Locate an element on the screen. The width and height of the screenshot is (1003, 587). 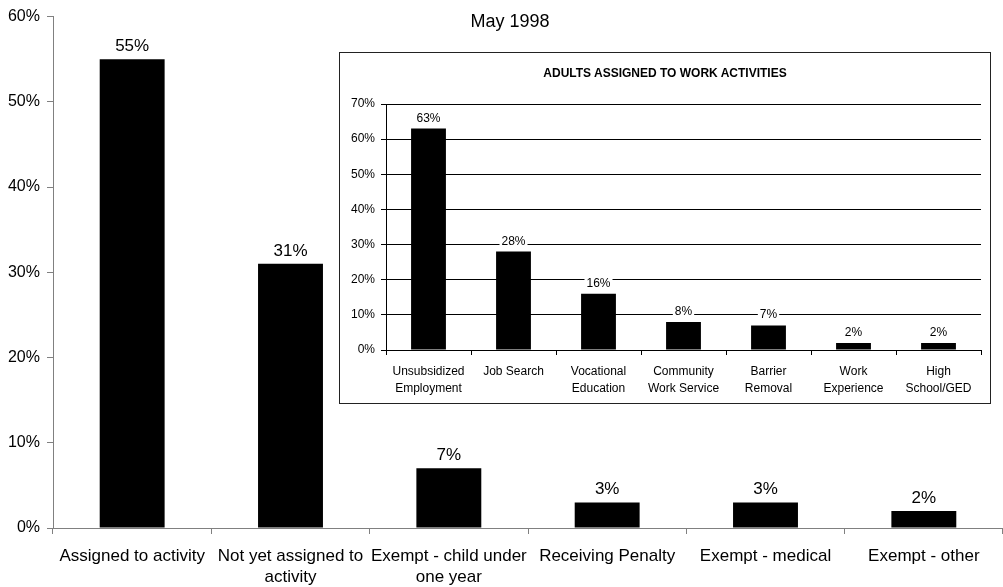
data-label: 55% is located at coordinates (132, 46).